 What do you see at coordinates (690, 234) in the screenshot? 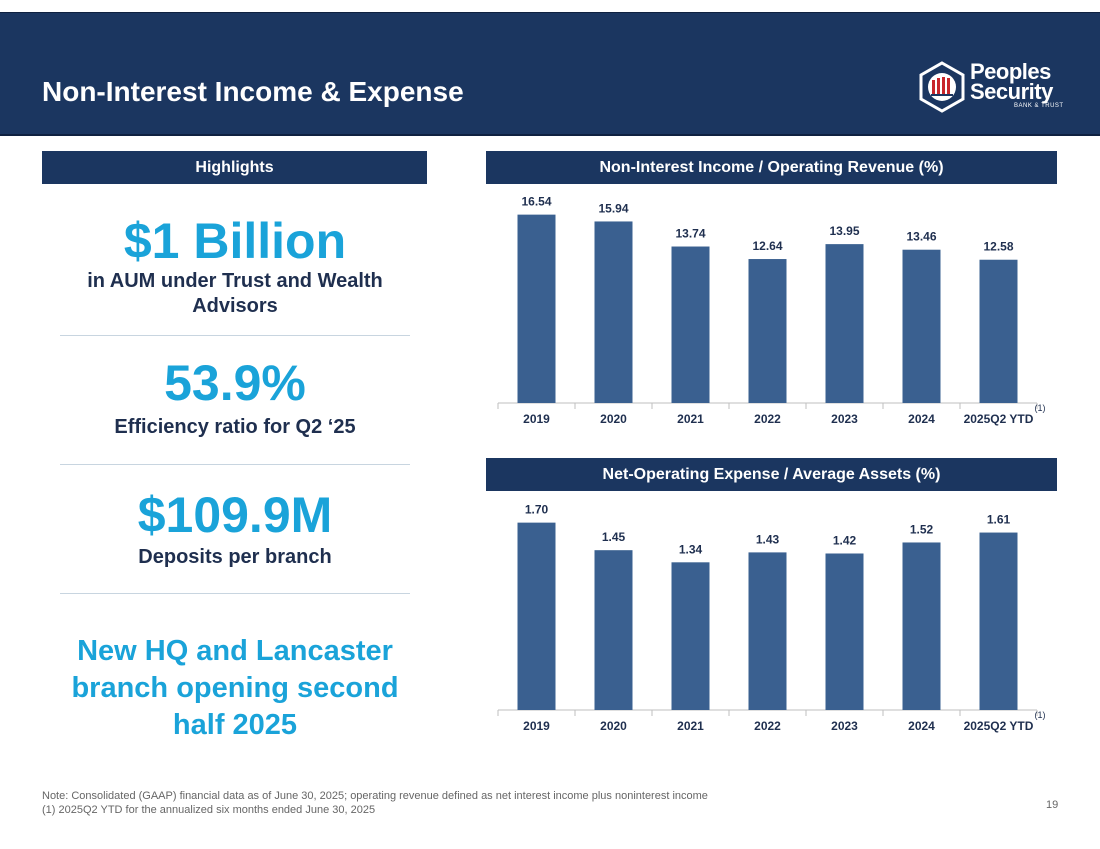
I see `data-label: 13.74` at bounding box center [690, 234].